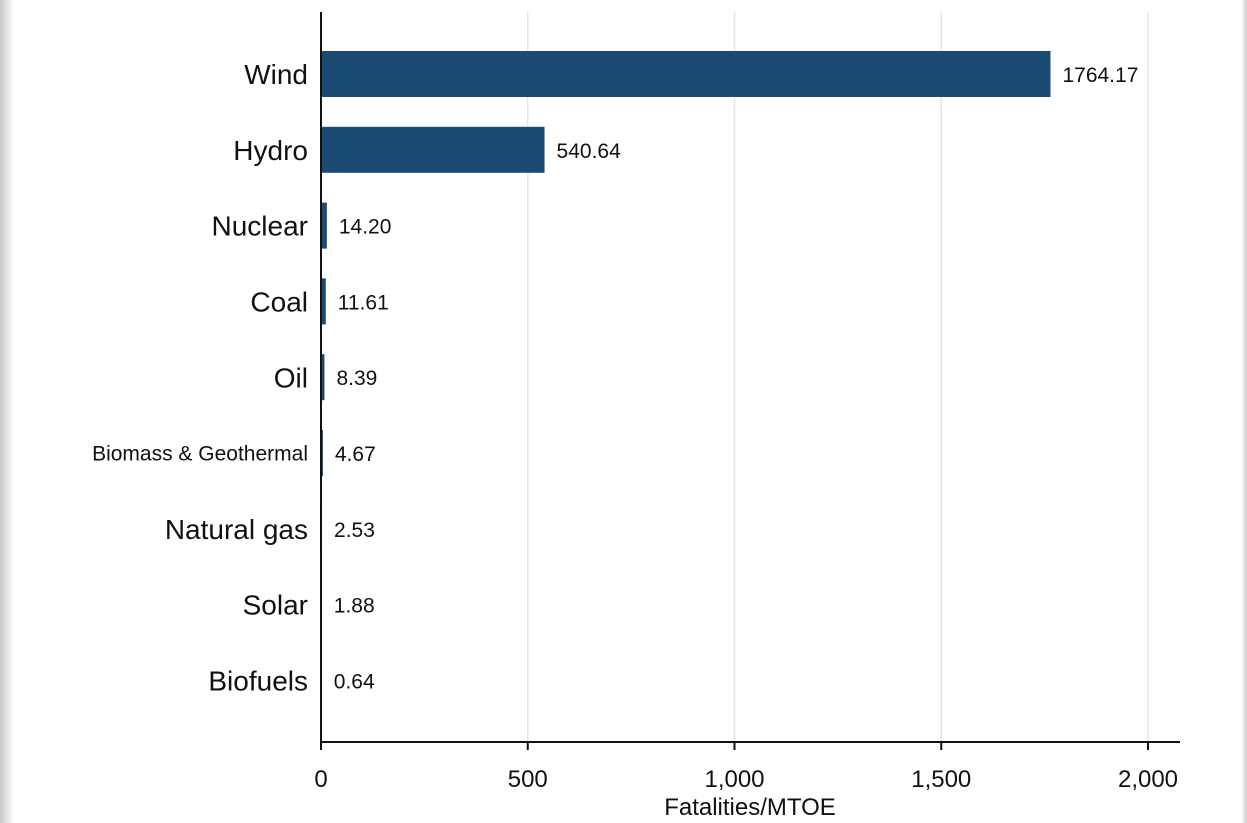  Describe the element at coordinates (750, 807) in the screenshot. I see `x-axis-title: Fatalities/MTOE` at that location.